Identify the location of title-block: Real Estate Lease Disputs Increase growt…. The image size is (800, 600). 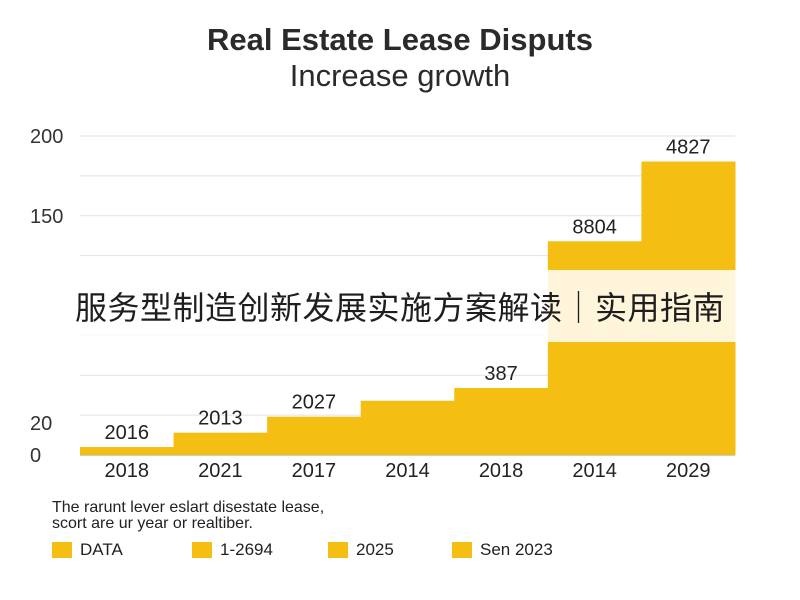
(400, 58).